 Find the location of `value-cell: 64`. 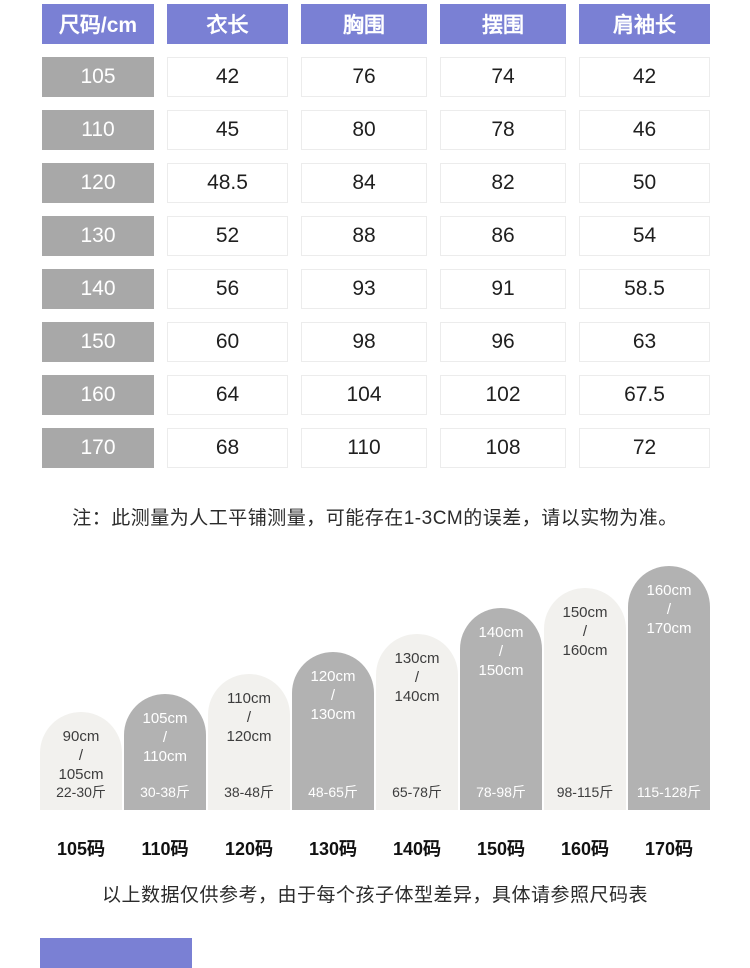

value-cell: 64 is located at coordinates (227, 395).